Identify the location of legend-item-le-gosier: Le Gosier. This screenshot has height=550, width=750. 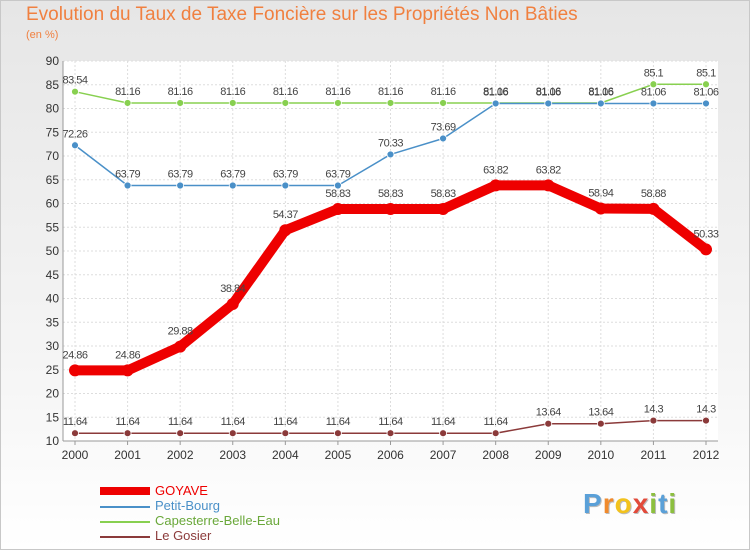
(230, 536).